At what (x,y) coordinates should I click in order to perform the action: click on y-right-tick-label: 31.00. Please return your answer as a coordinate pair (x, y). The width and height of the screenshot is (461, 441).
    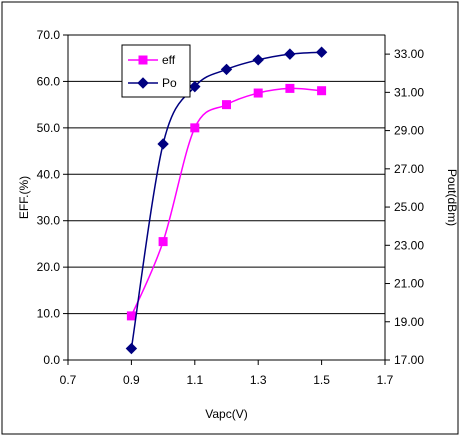
    Looking at the image, I should click on (409, 92).